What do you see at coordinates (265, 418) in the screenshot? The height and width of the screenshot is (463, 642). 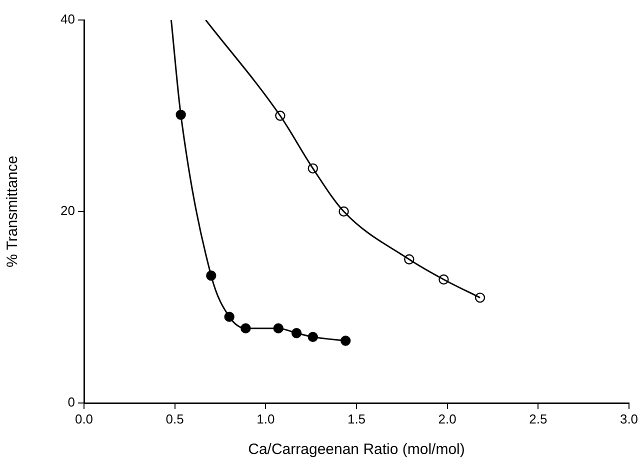 I see `x-tick-label: 1.0` at bounding box center [265, 418].